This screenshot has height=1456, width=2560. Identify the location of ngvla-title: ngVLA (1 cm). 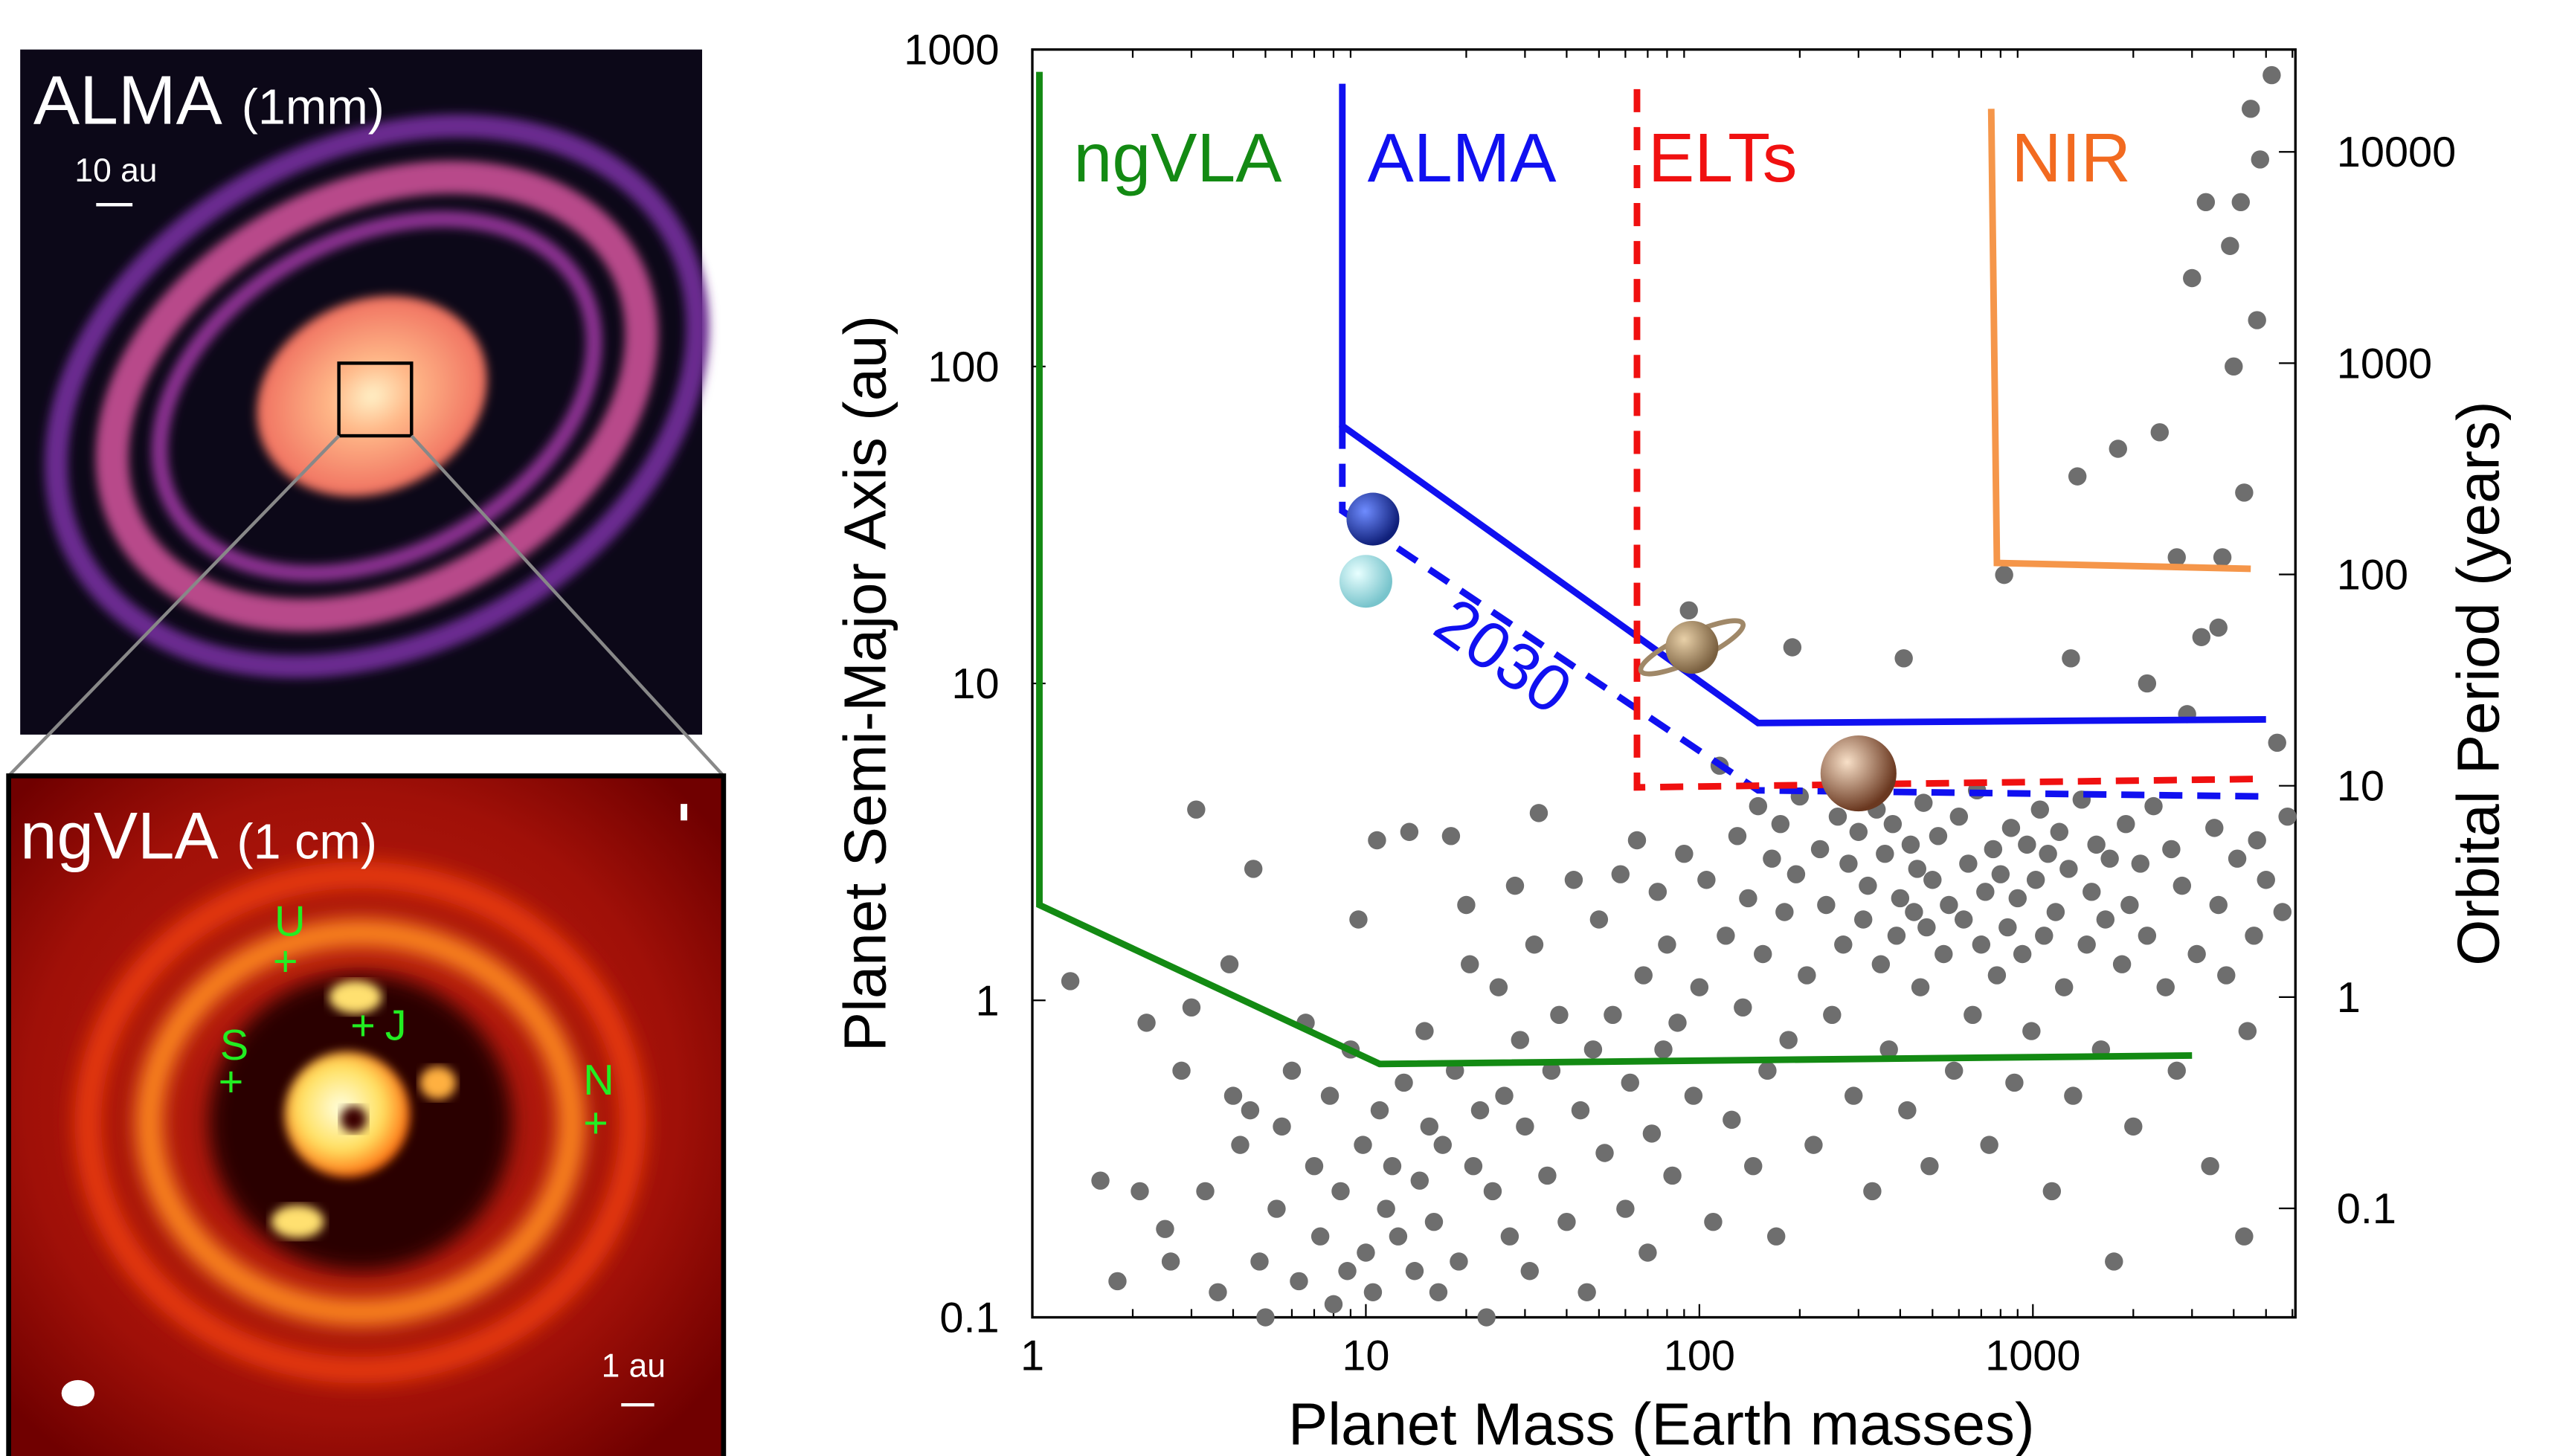
(198, 835).